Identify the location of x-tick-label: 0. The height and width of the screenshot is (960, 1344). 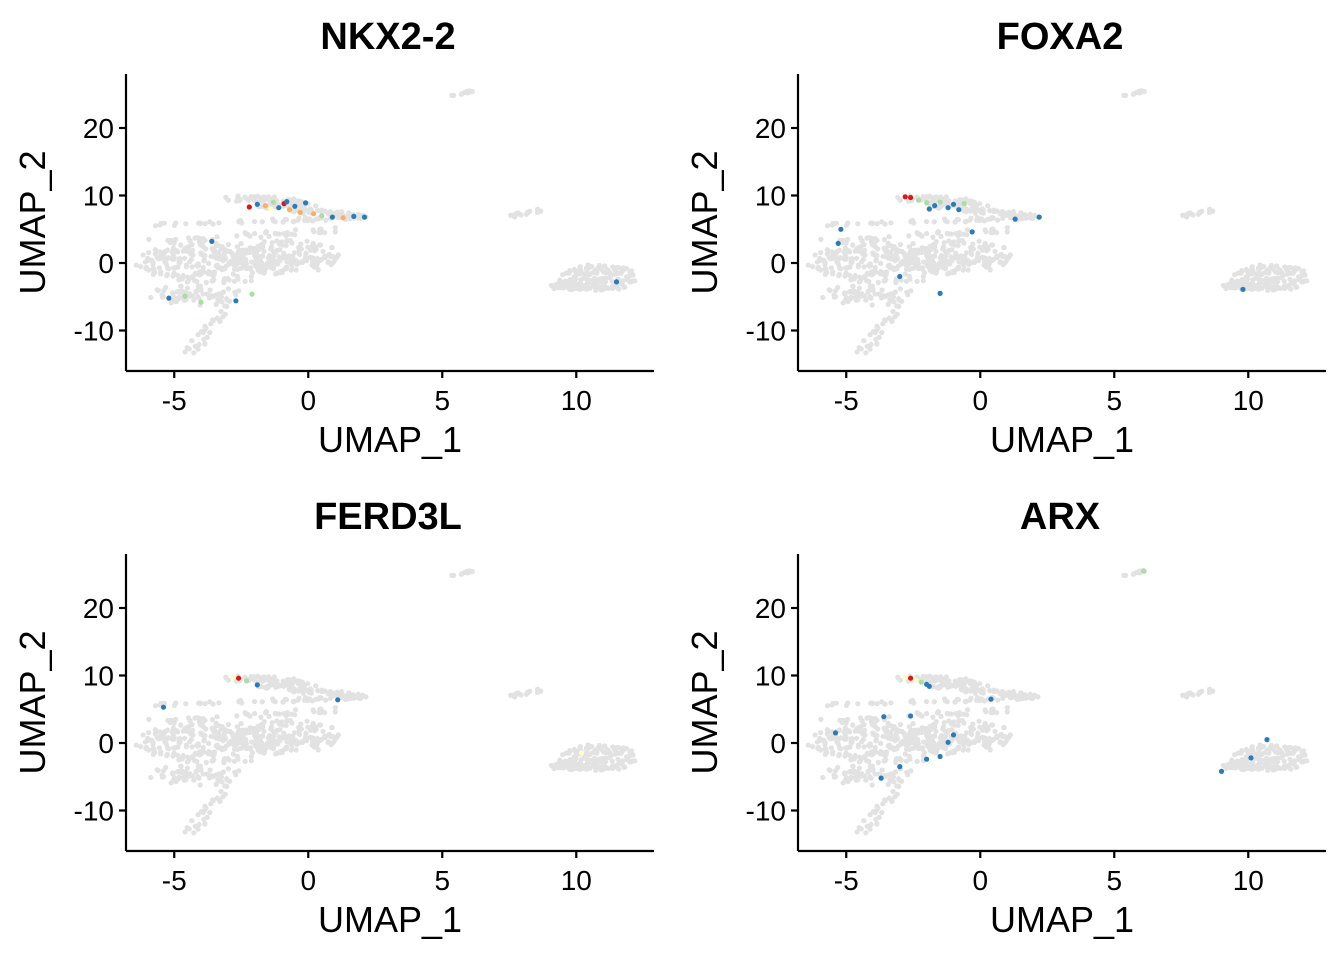
(980, 400).